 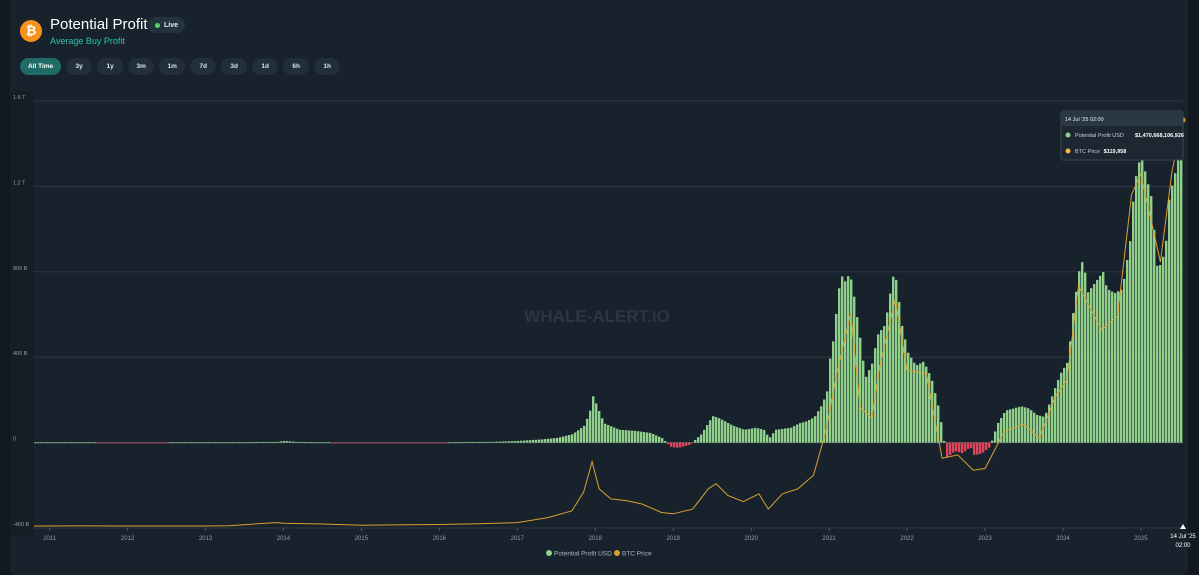 What do you see at coordinates (157, 25) in the screenshot?
I see `live-dot-icon` at bounding box center [157, 25].